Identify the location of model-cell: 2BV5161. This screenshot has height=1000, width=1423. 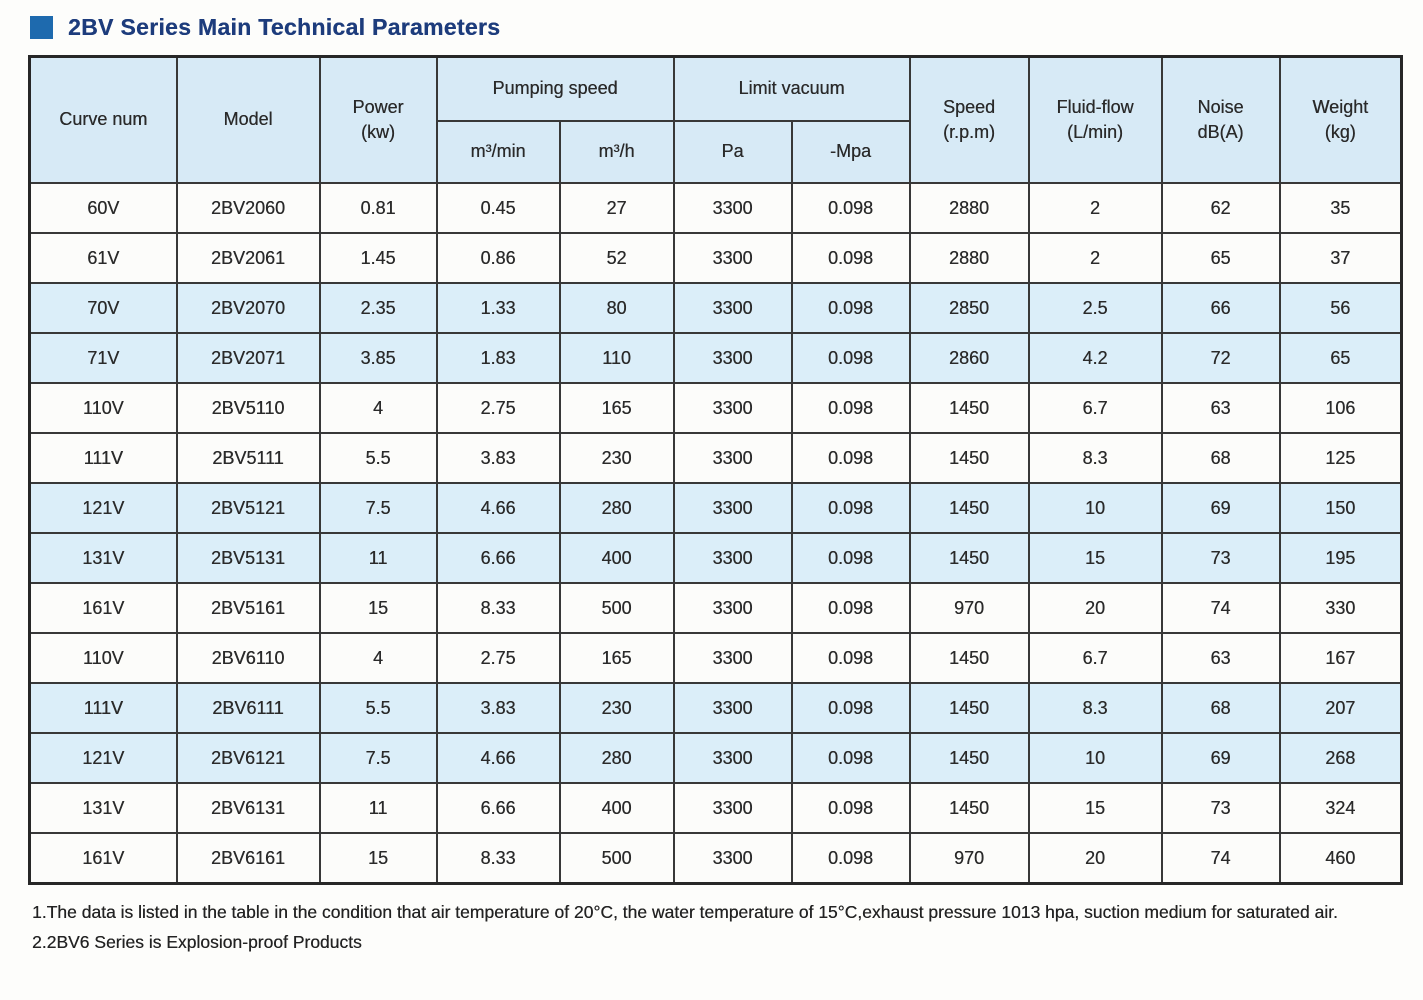
(248, 608).